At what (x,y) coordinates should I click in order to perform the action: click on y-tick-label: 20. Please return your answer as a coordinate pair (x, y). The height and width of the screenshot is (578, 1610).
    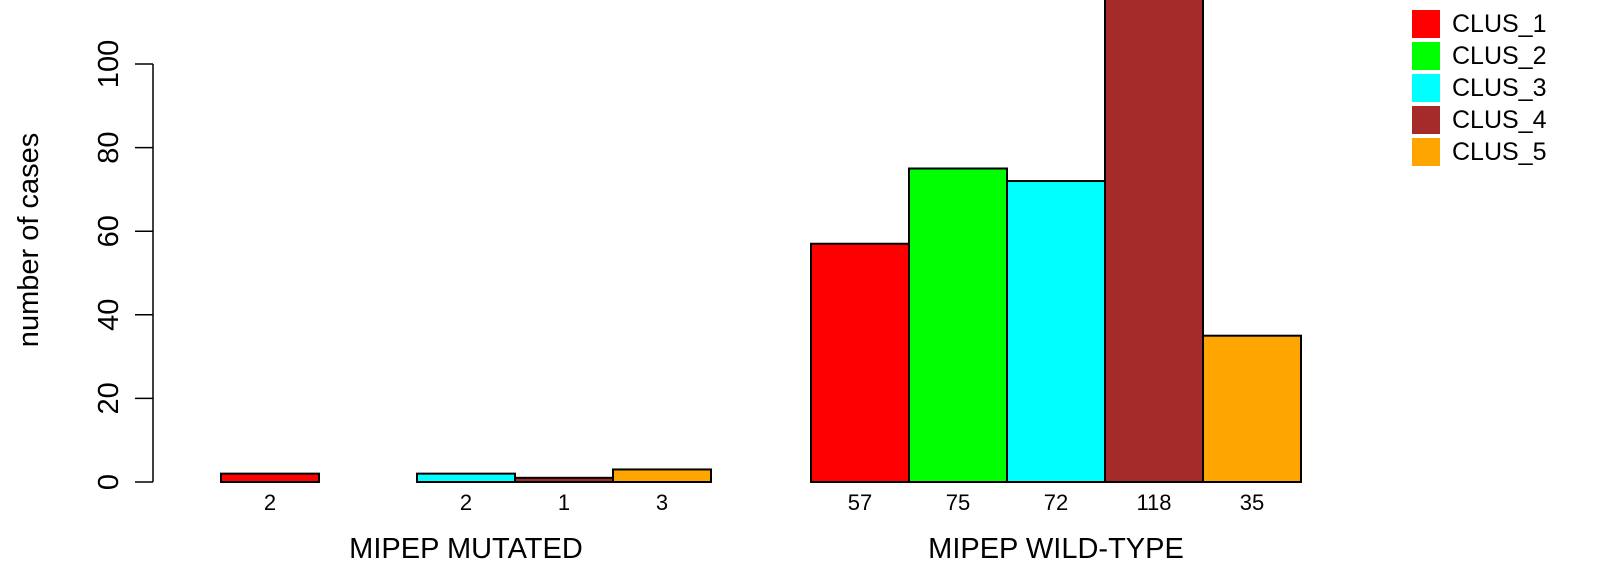
    Looking at the image, I should click on (109, 398).